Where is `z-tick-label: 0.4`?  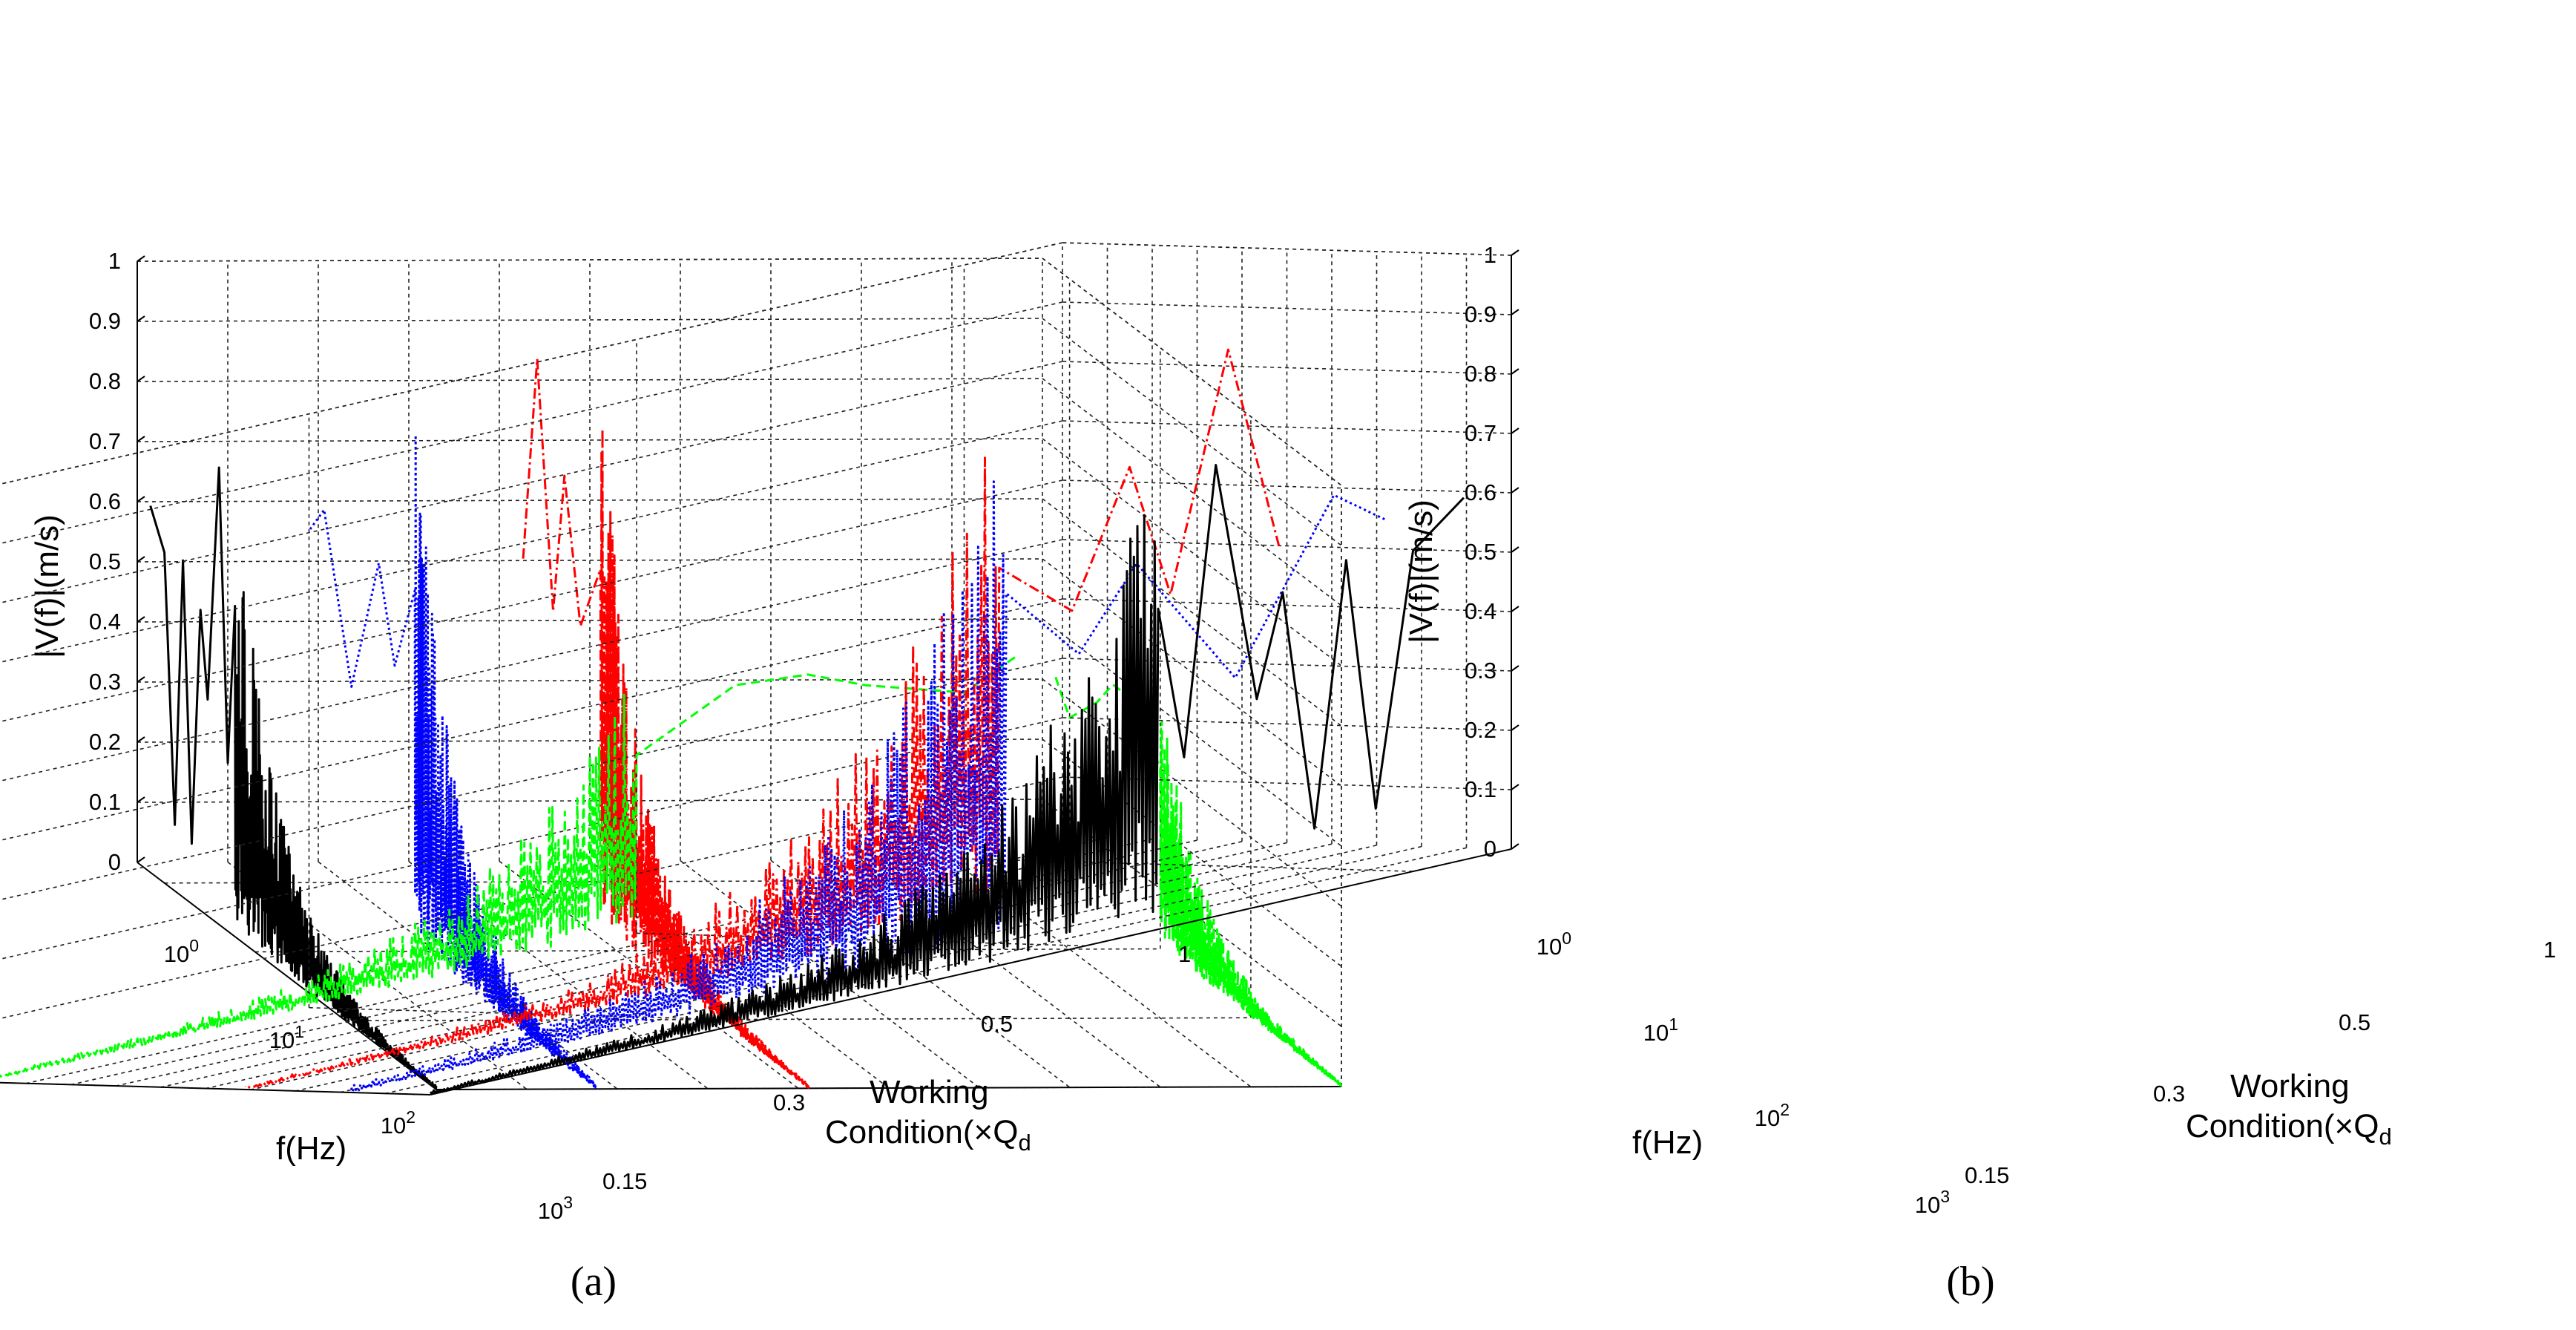 z-tick-label: 0.4 is located at coordinates (105, 622).